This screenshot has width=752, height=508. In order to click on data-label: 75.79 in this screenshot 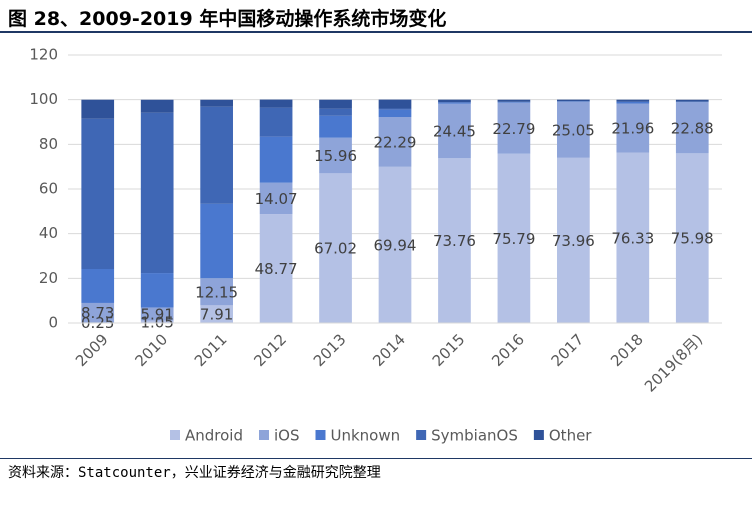, I will do `click(513, 239)`.